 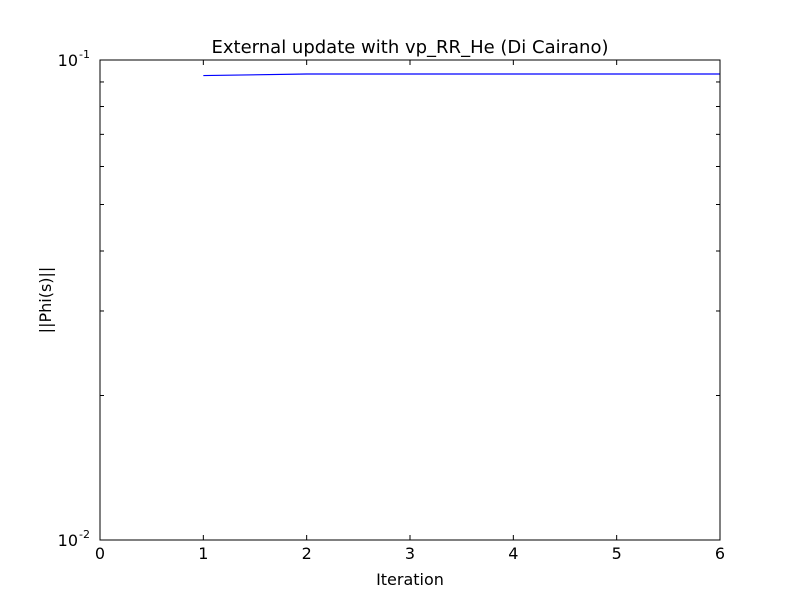 I want to click on x-tick-label: 3, so click(x=410, y=553).